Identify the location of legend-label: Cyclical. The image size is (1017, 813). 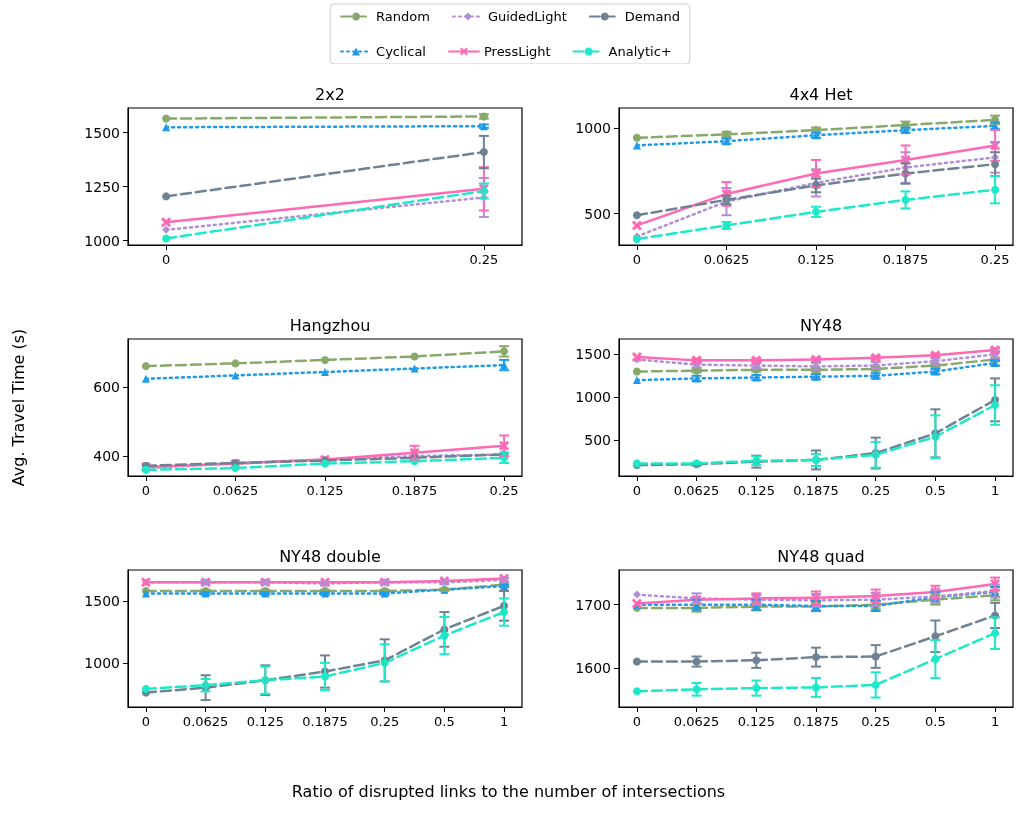
(401, 51).